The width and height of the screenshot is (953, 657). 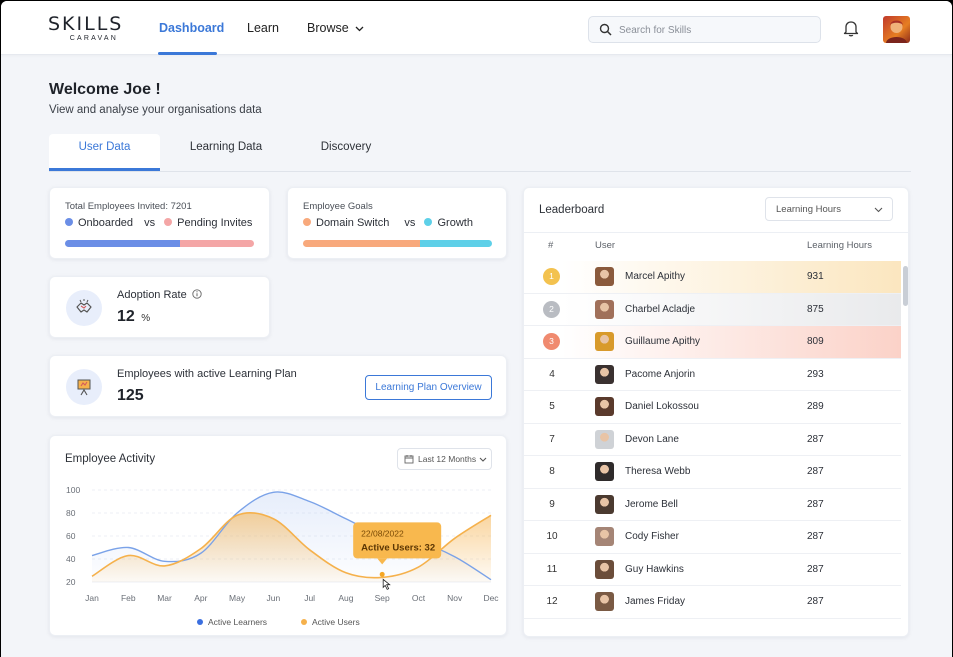 I want to click on user-avatar-image, so click(x=896, y=31).